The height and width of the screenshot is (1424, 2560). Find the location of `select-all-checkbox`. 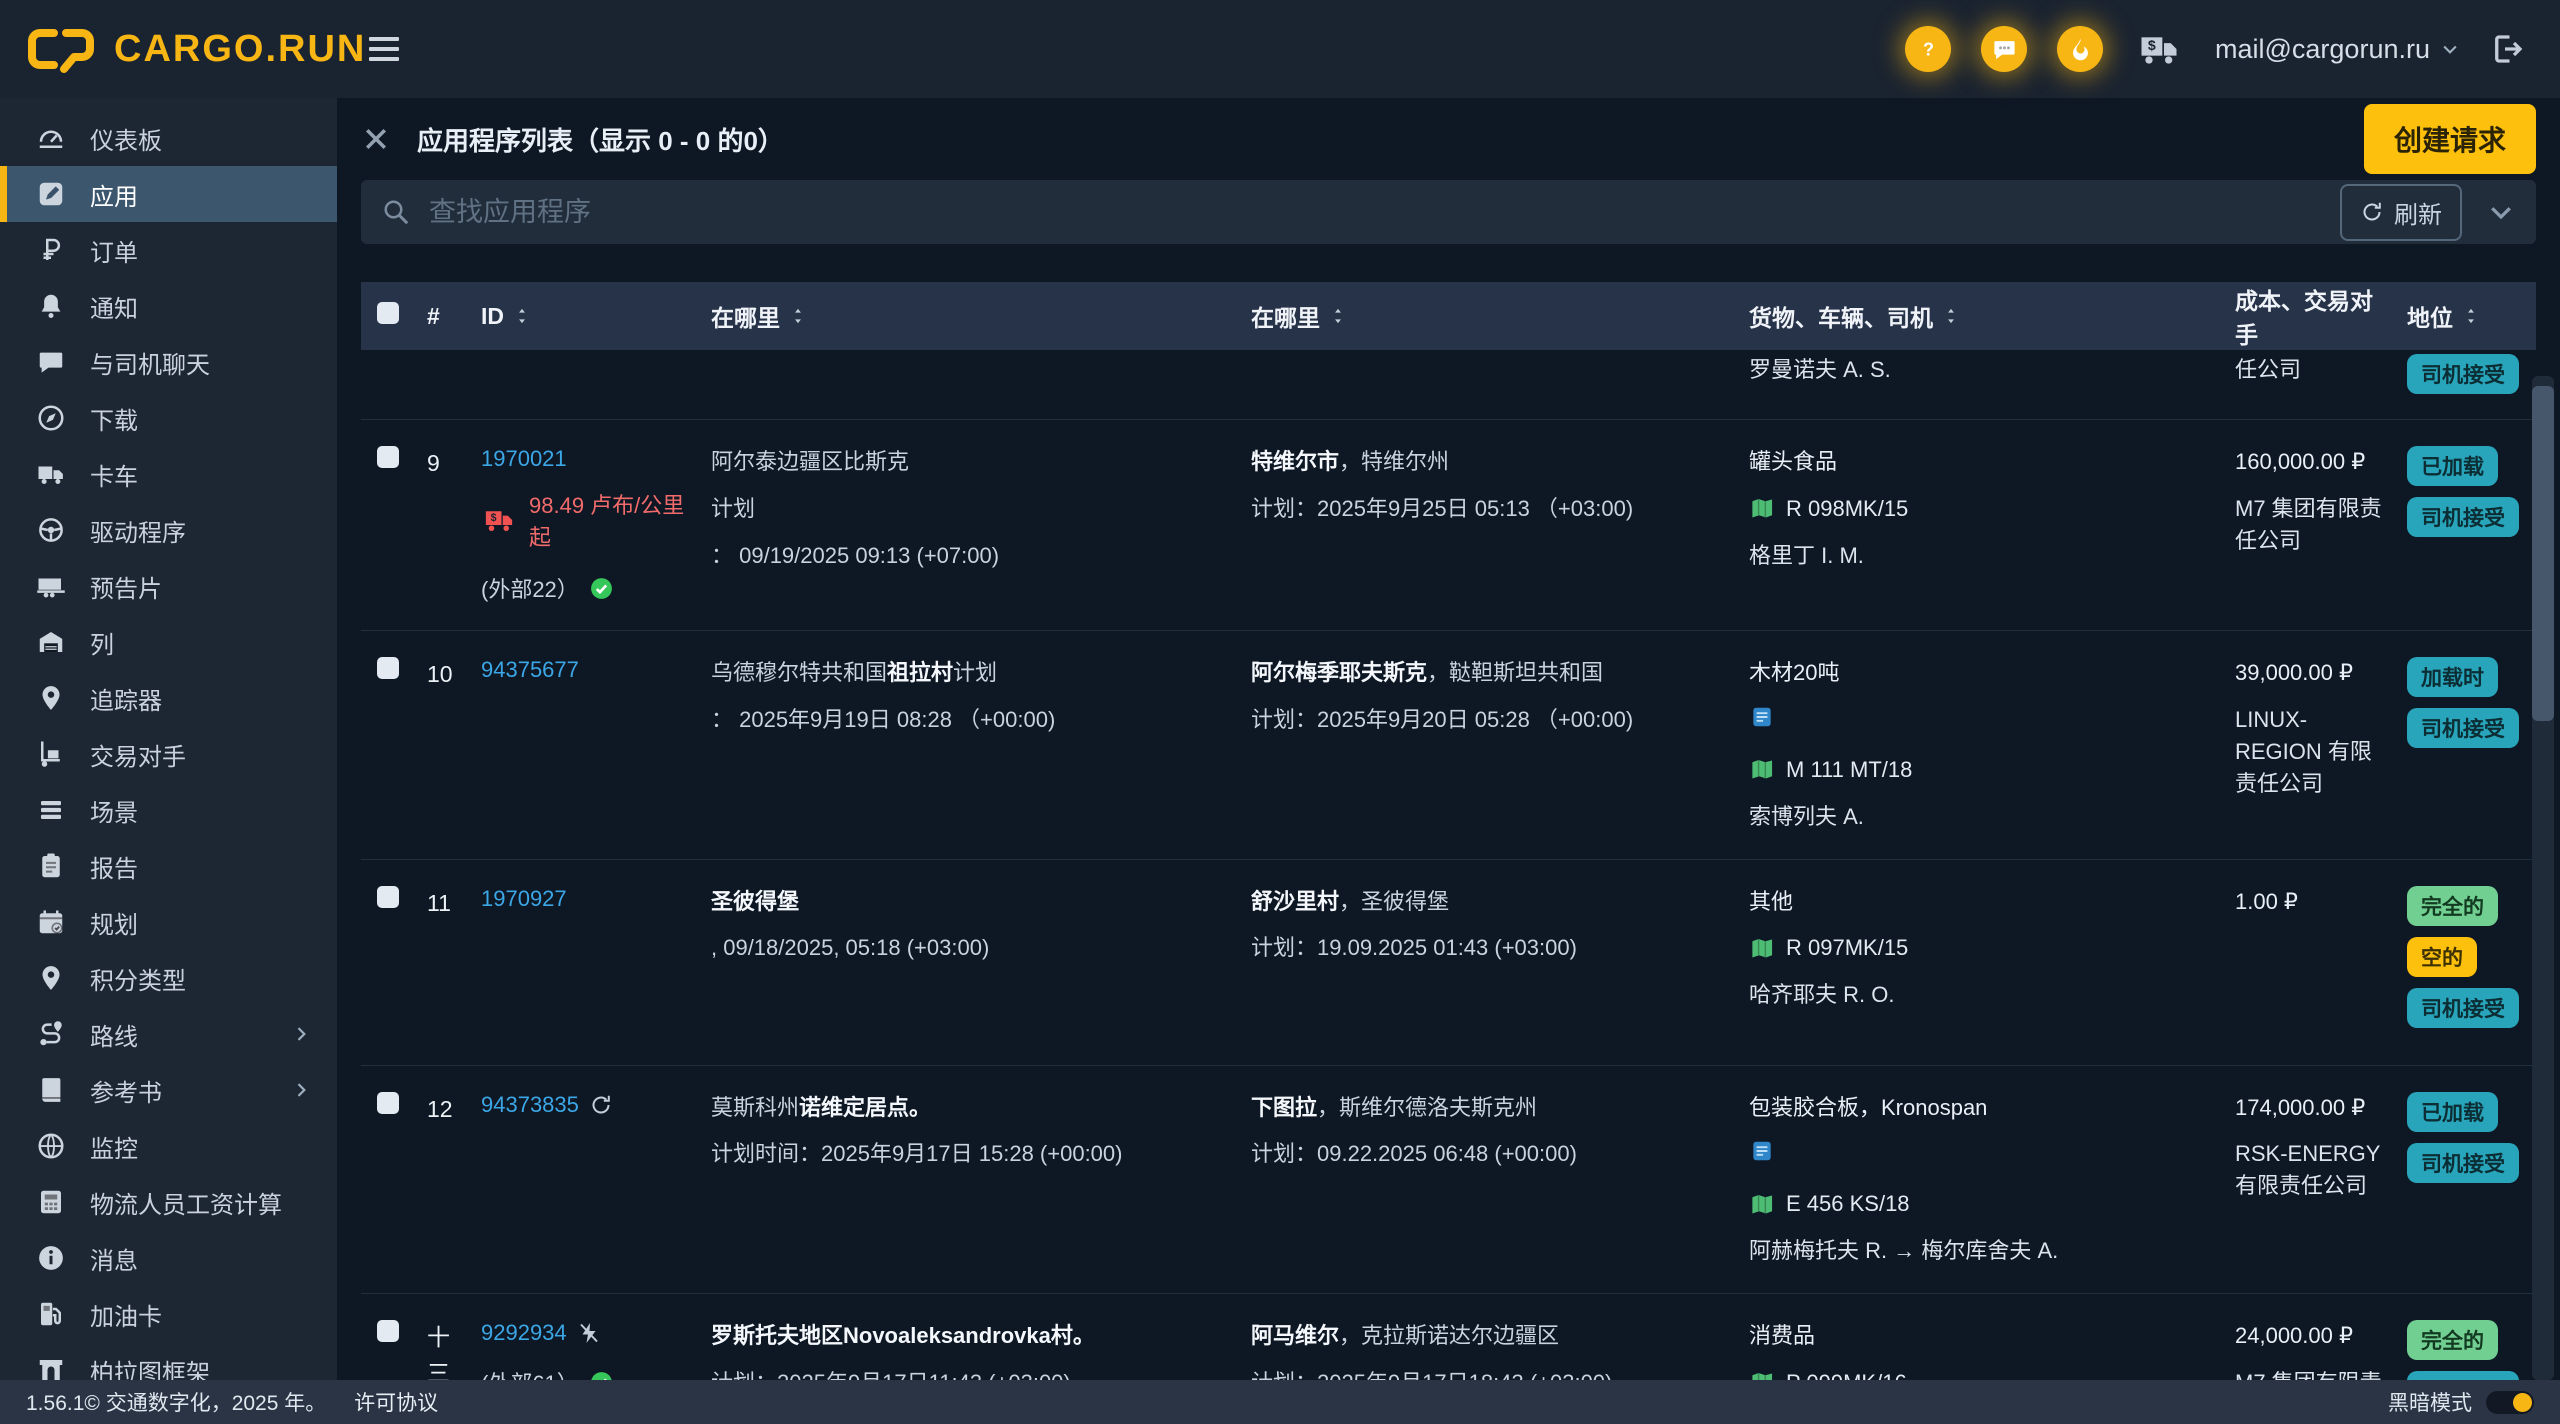

select-all-checkbox is located at coordinates (388, 313).